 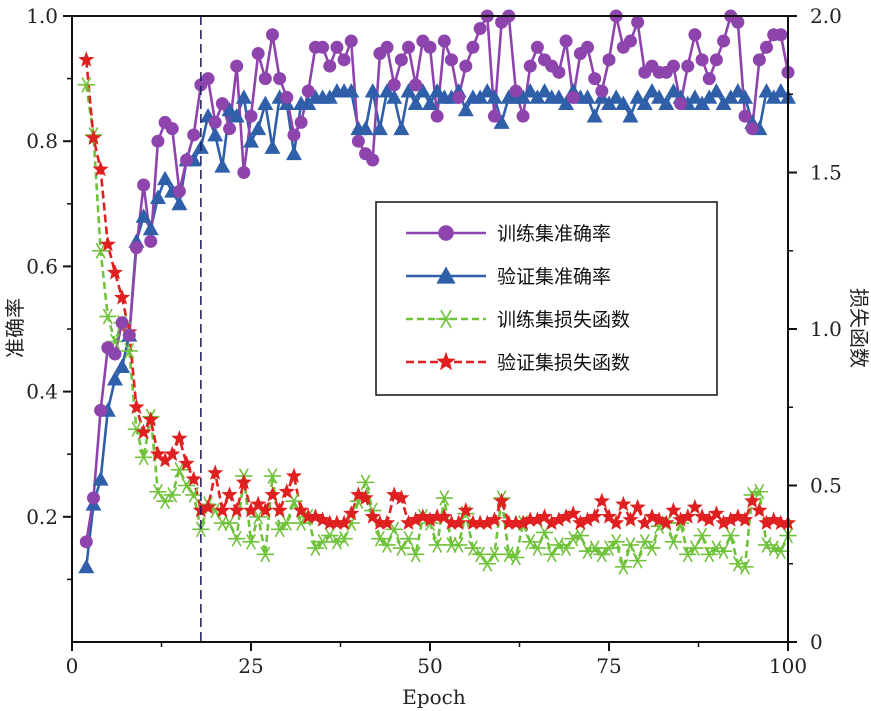 What do you see at coordinates (563, 363) in the screenshot?
I see `legend-label-3: 验证集损失函数` at bounding box center [563, 363].